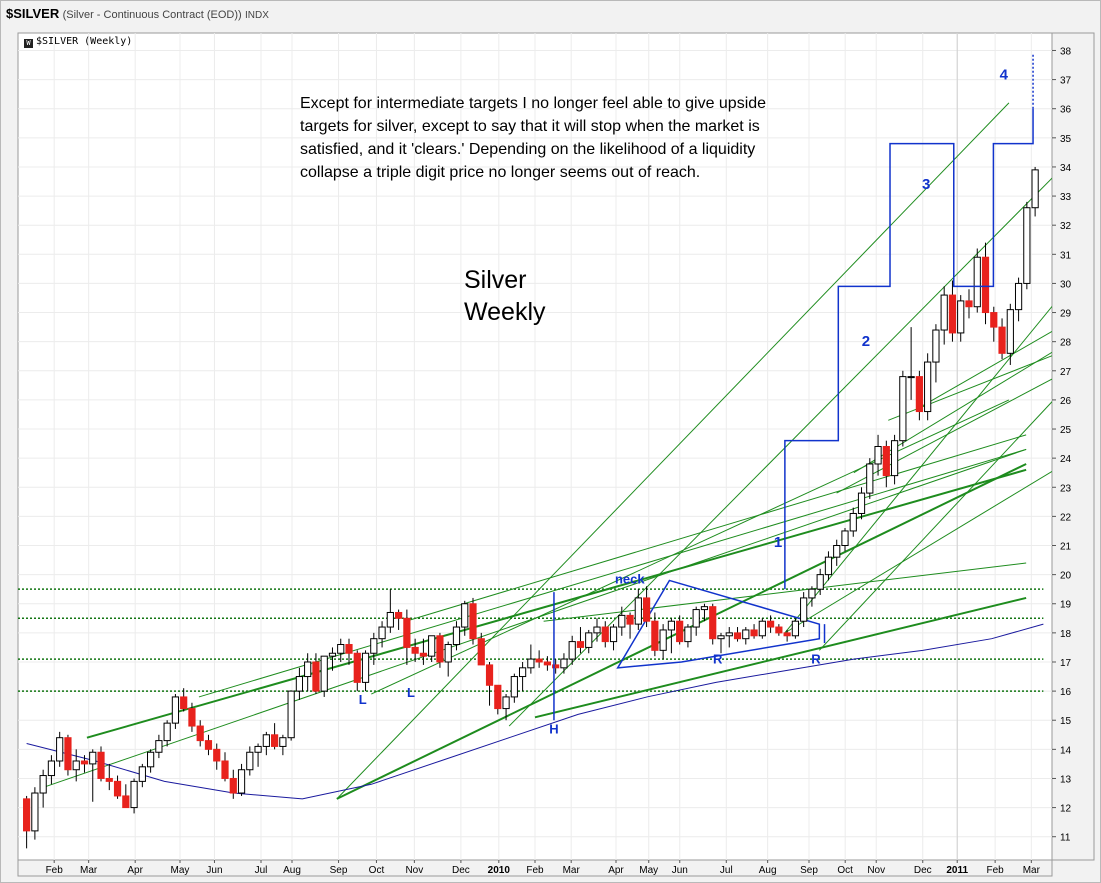 This screenshot has width=1101, height=883. I want to click on y-tick-label: 38, so click(1066, 51).